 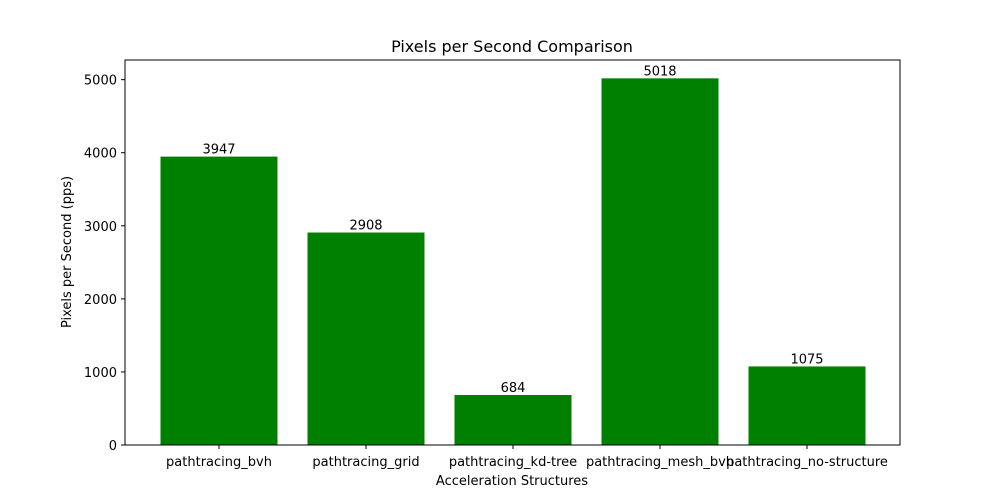 I want to click on x-tick-label: pathtracing_no-structure, so click(x=807, y=462).